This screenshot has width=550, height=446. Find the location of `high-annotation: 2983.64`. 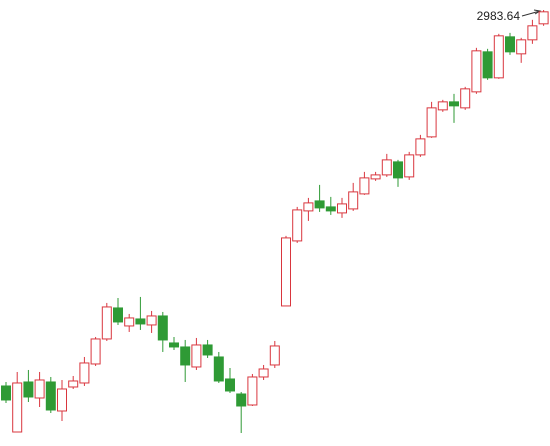

high-annotation: 2983.64 is located at coordinates (499, 16).